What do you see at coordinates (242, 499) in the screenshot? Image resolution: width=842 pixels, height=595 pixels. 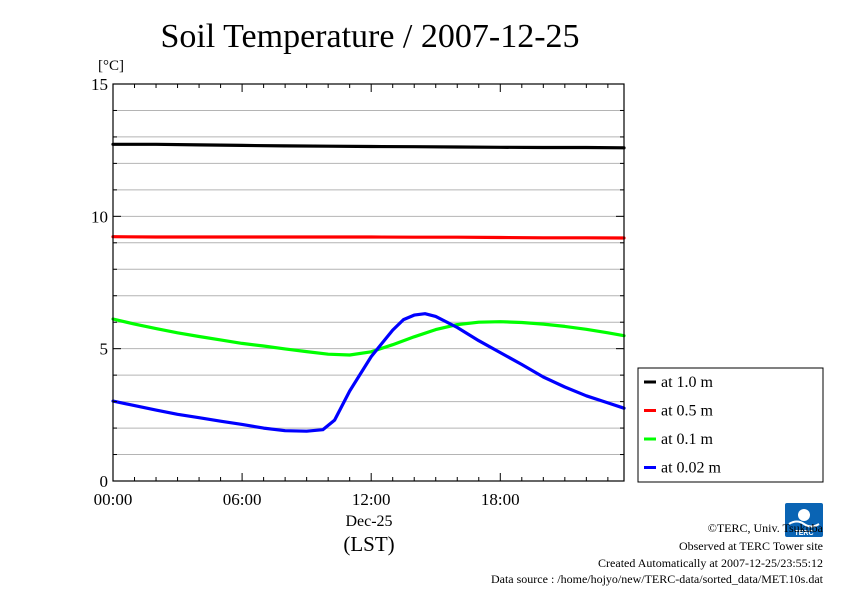 I see `x-tick-label: 06:00` at bounding box center [242, 499].